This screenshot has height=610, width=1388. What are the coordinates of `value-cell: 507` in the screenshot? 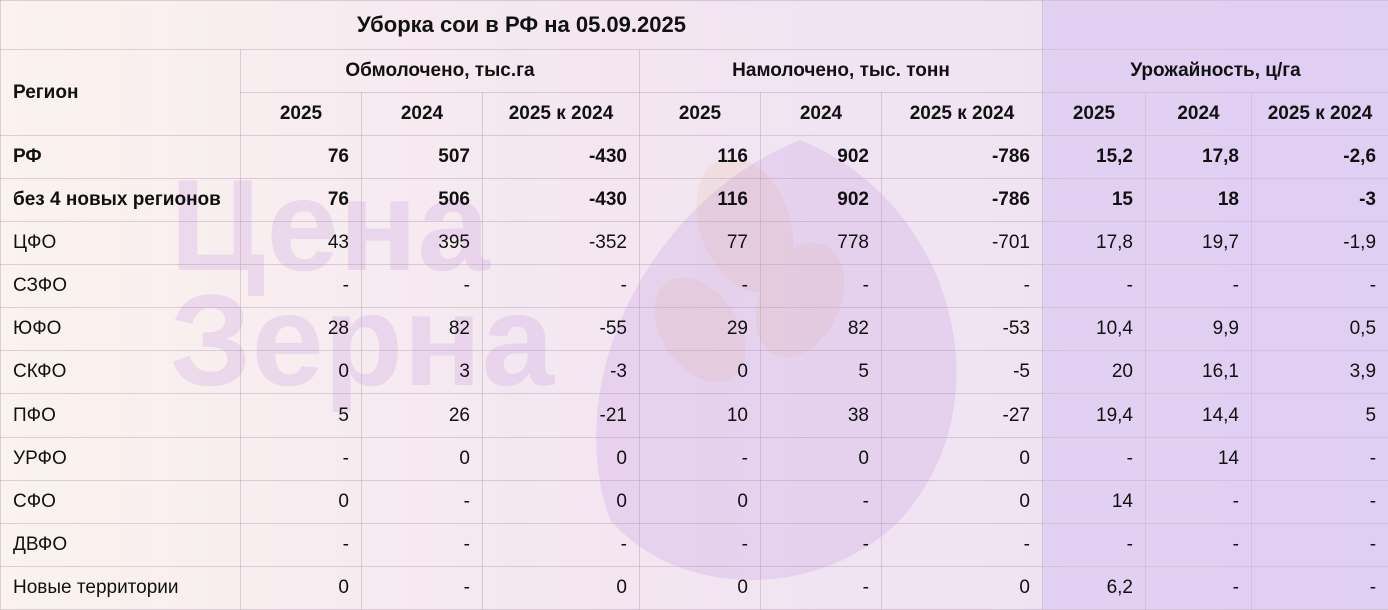 It's located at (422, 157).